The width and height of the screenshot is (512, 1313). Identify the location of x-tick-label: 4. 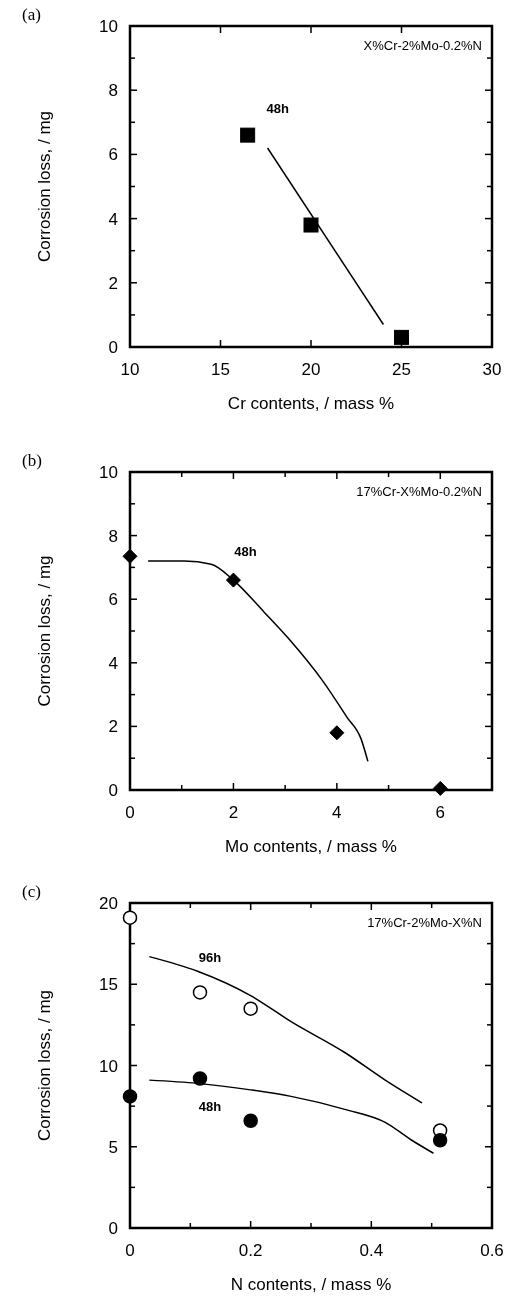
(337, 812).